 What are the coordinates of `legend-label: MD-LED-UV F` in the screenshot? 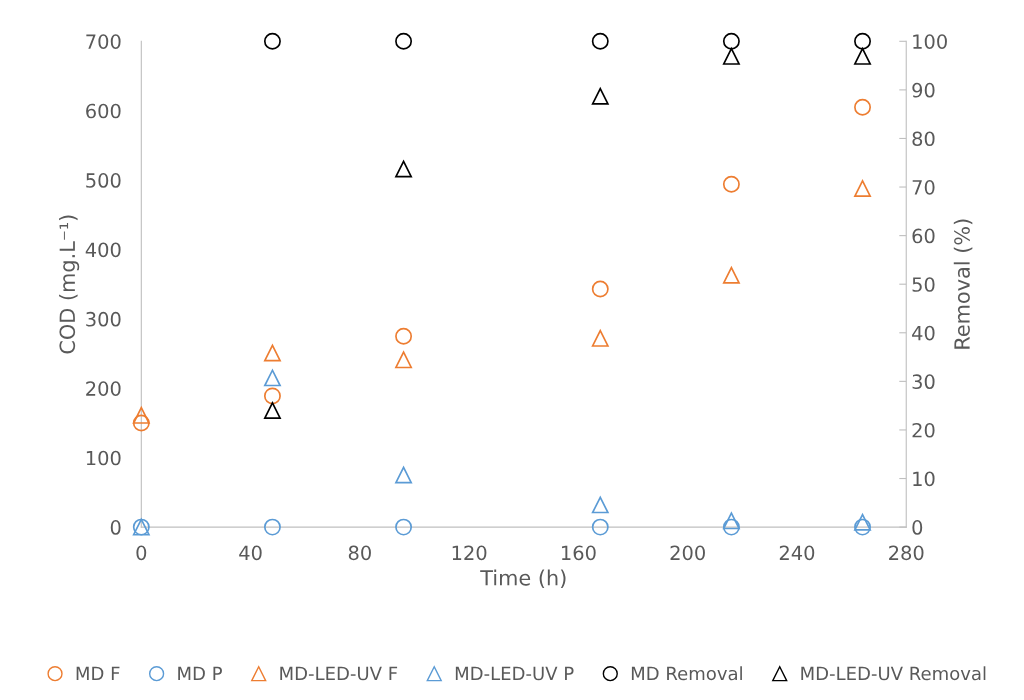 It's located at (339, 673).